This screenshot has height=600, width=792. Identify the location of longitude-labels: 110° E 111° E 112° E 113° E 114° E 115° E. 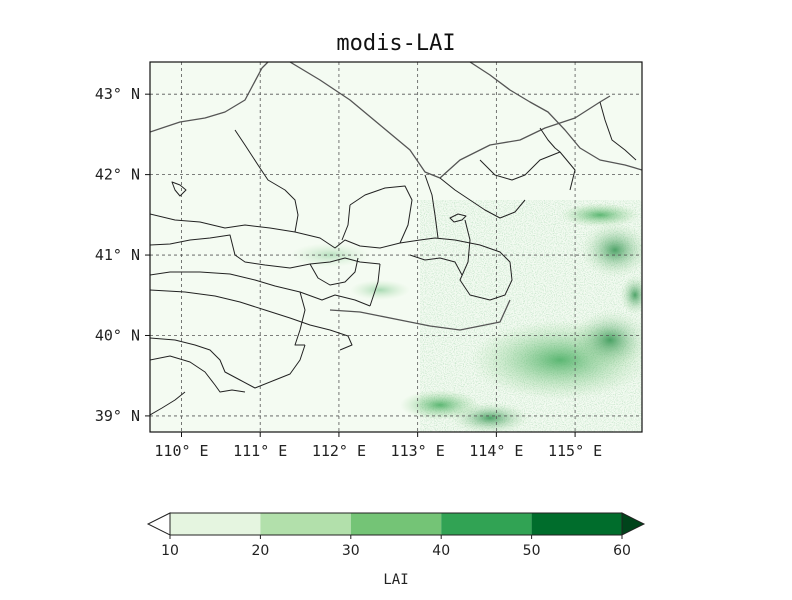
(378, 446).